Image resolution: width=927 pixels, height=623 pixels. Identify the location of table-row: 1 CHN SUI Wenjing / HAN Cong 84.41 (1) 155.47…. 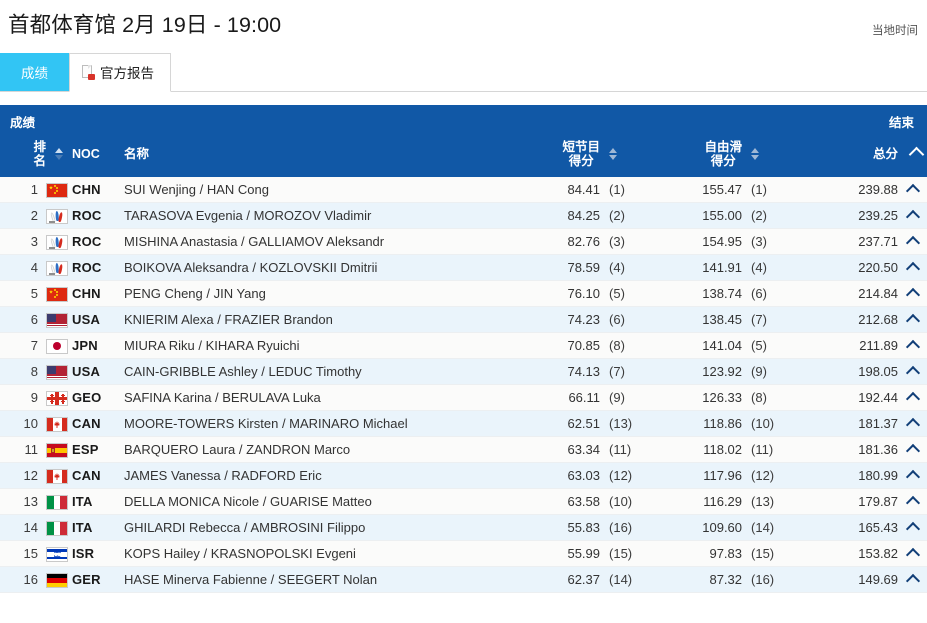
(463, 190).